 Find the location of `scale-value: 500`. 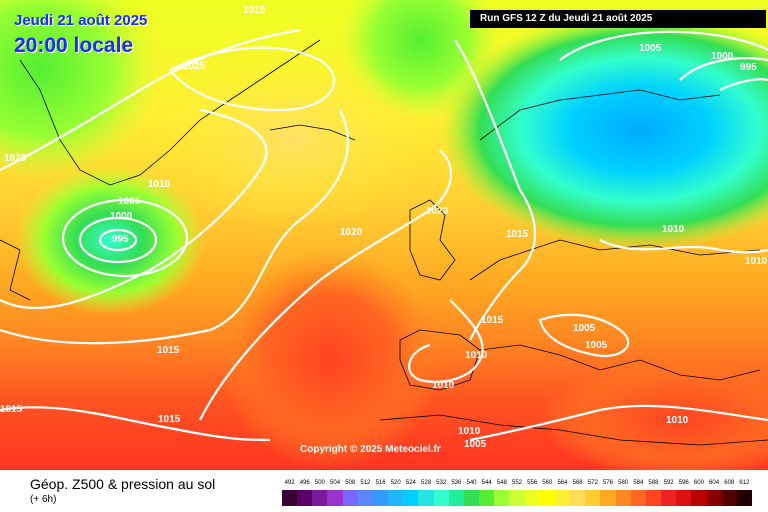

scale-value: 500 is located at coordinates (319, 483).